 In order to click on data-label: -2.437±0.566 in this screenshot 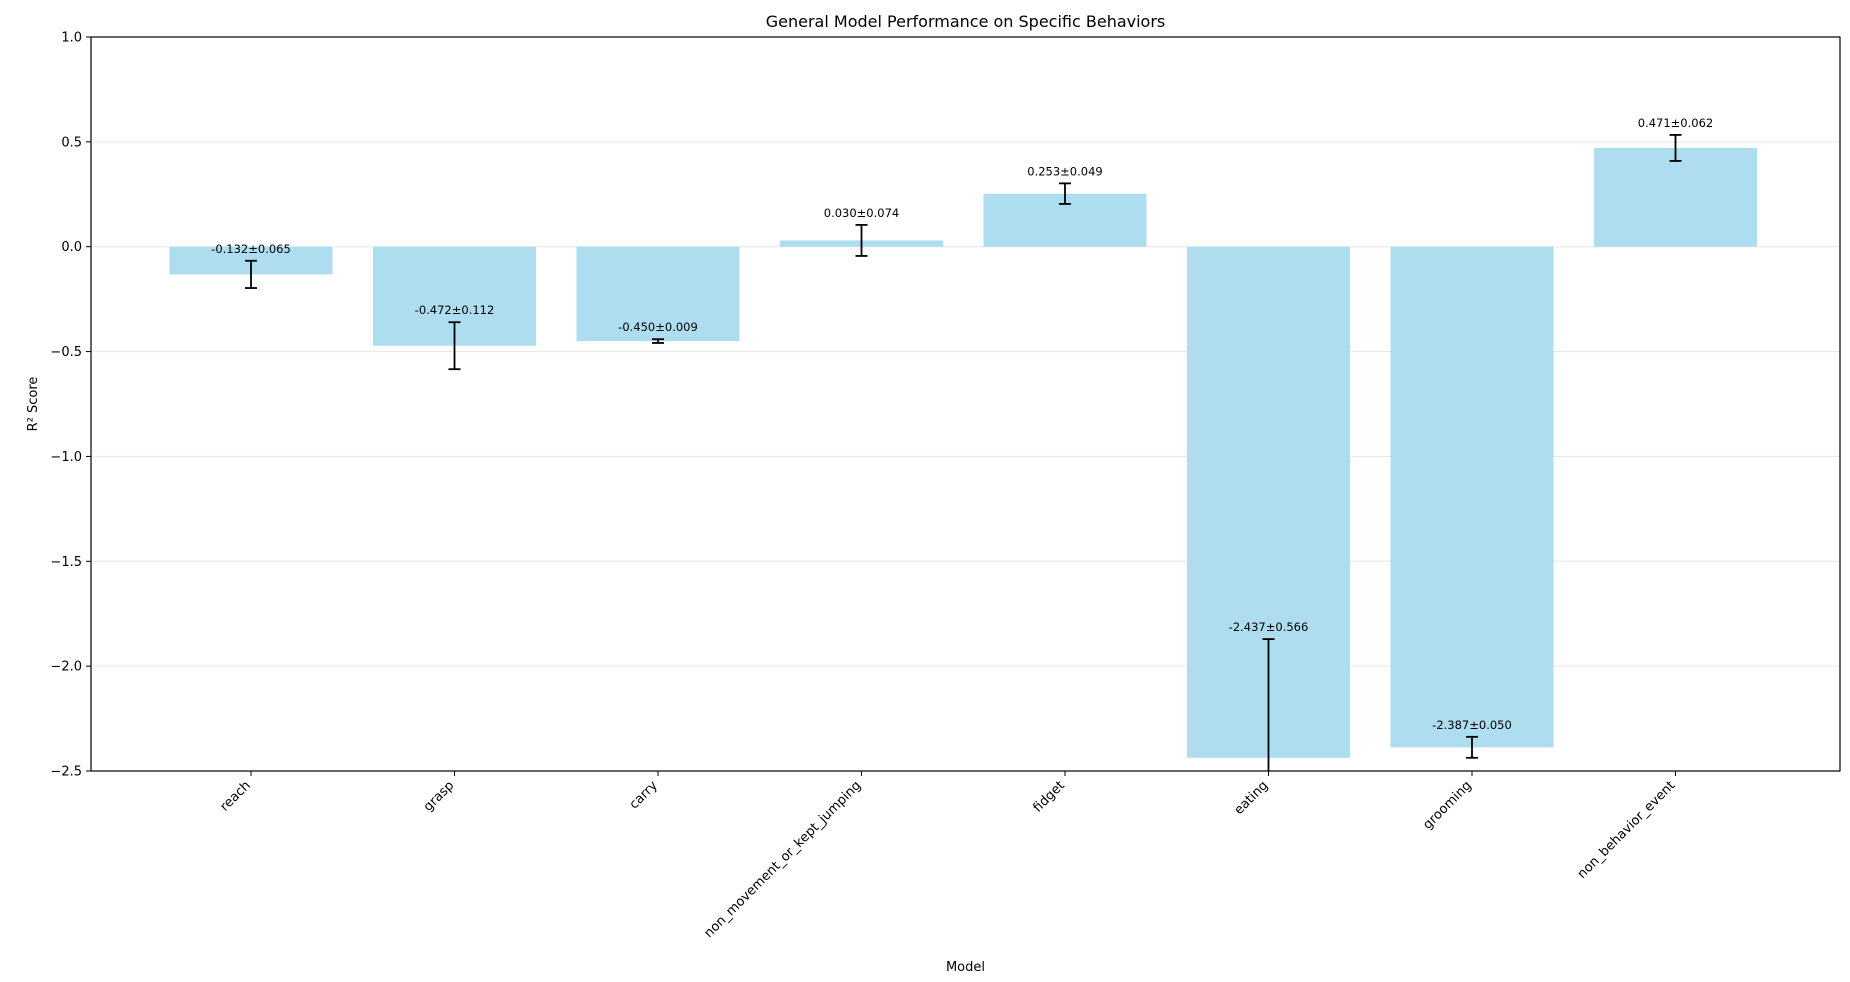, I will do `click(1269, 627)`.